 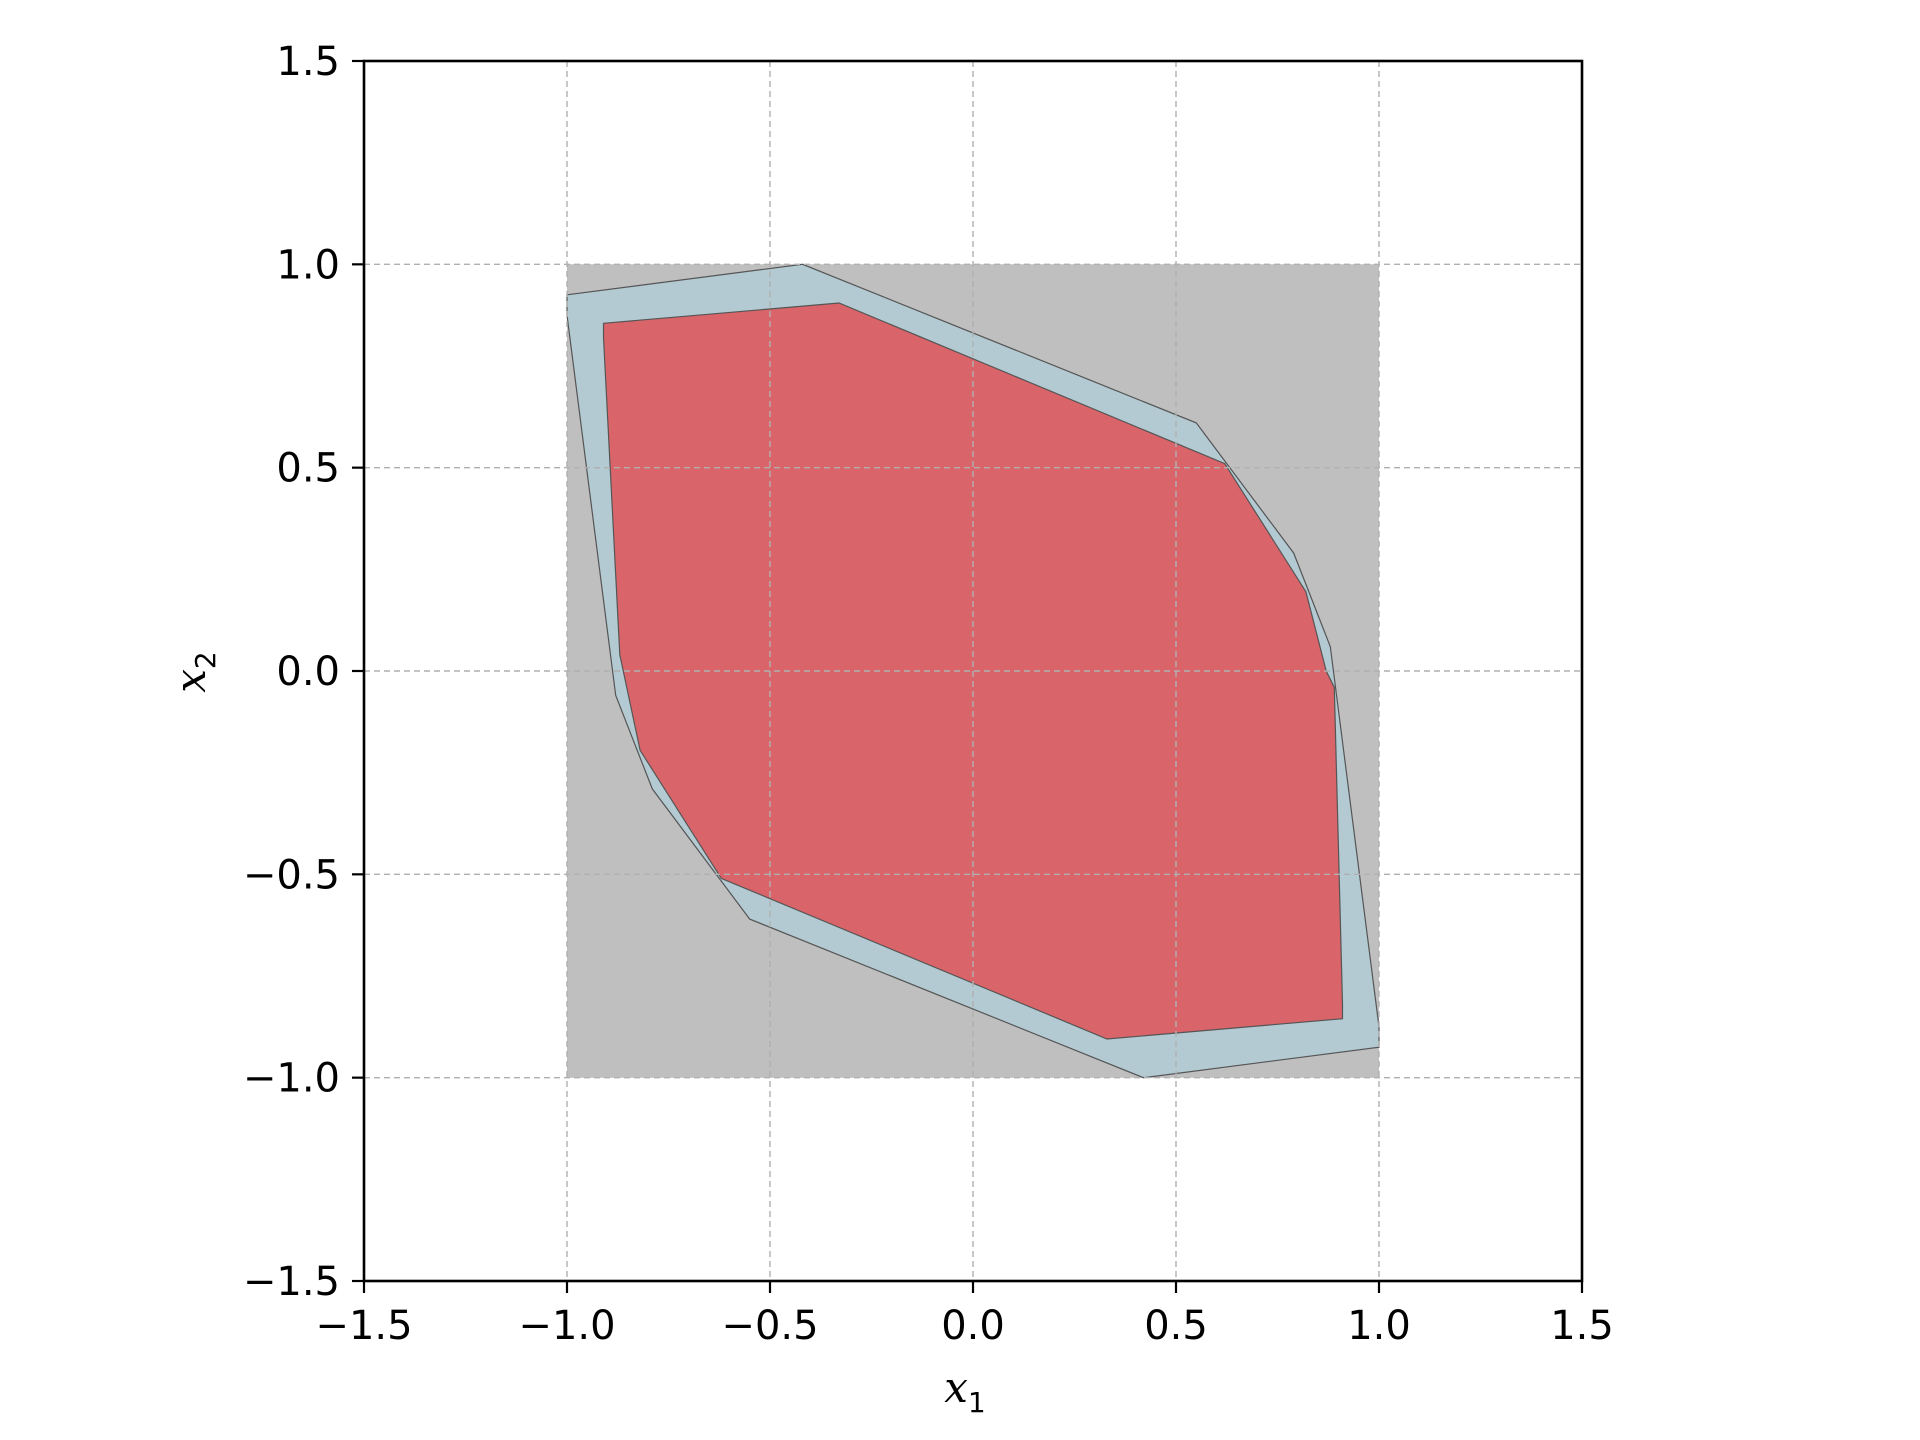 I want to click on x-tick-label: 1.5, so click(x=1582, y=1326).